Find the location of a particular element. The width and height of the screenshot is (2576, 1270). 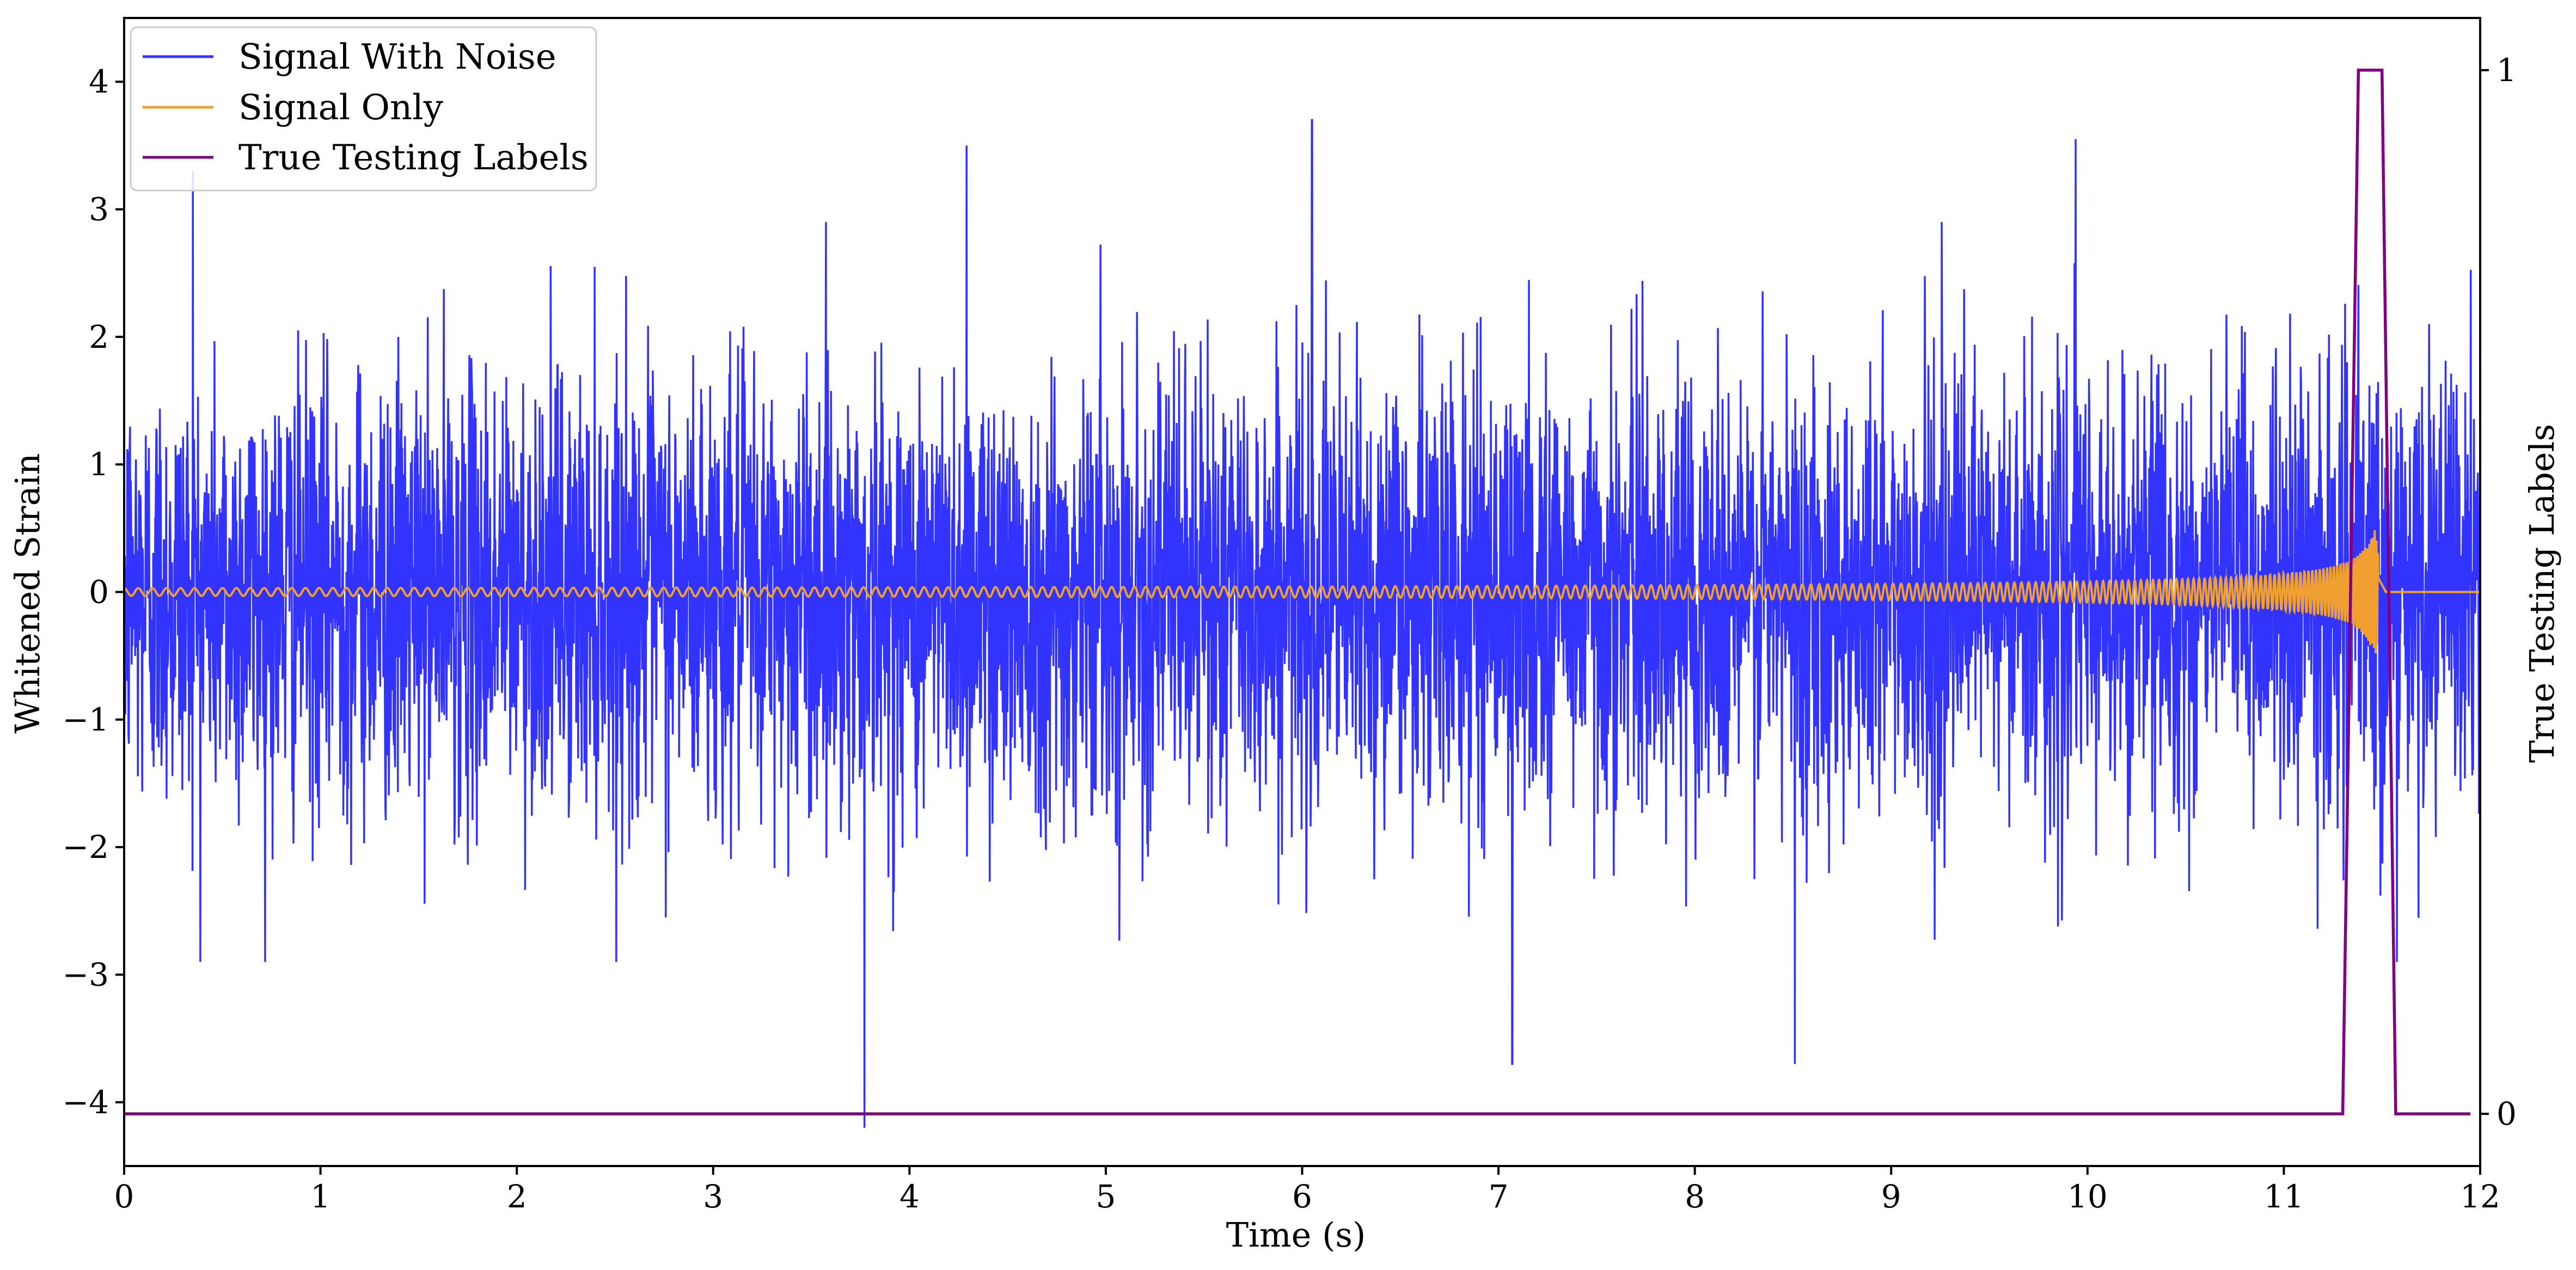

y-tick-label: −4 is located at coordinates (86, 1102).